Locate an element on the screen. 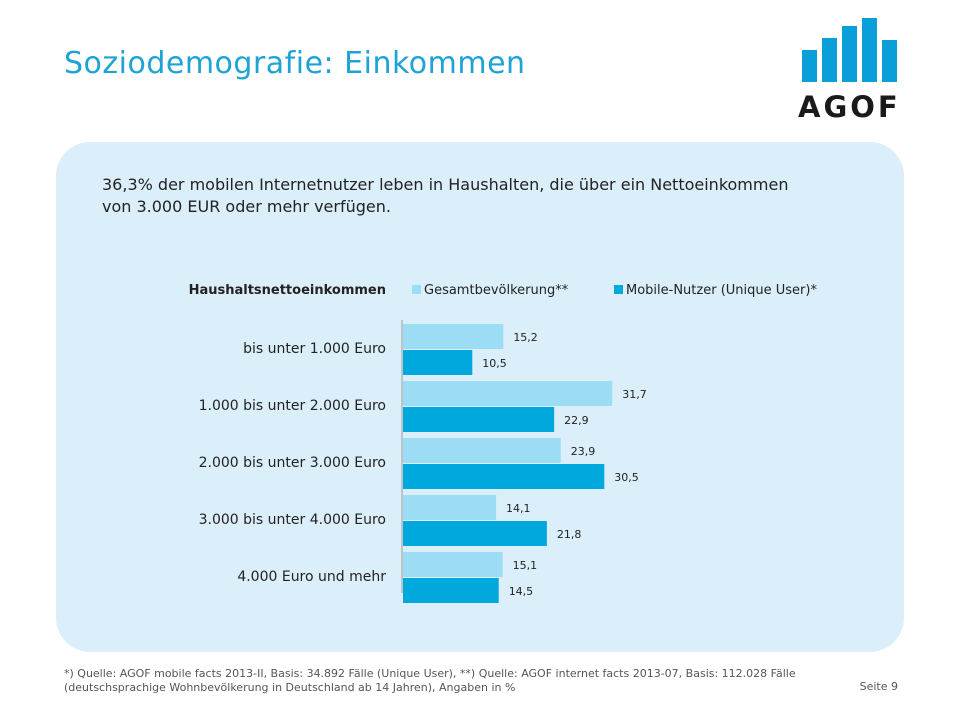 This screenshot has width=960, height=720. logo-text: AGOF is located at coordinates (849, 107).